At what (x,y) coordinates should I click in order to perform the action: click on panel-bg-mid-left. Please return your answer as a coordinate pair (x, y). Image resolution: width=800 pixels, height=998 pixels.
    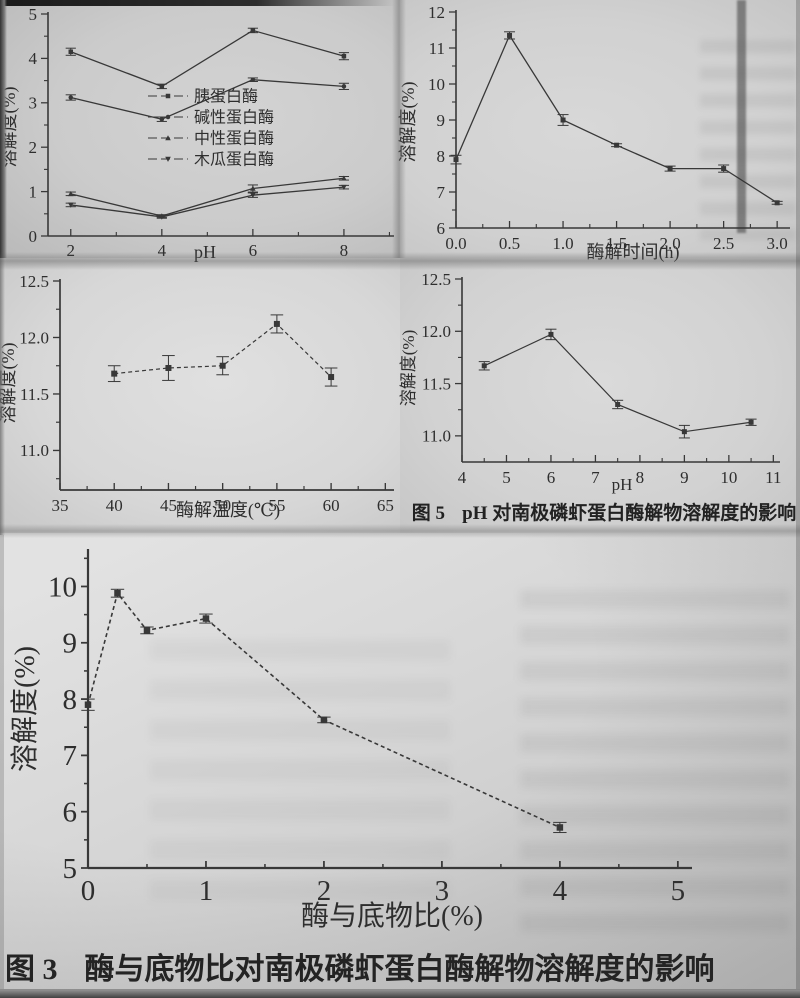
    Looking at the image, I should click on (200, 395).